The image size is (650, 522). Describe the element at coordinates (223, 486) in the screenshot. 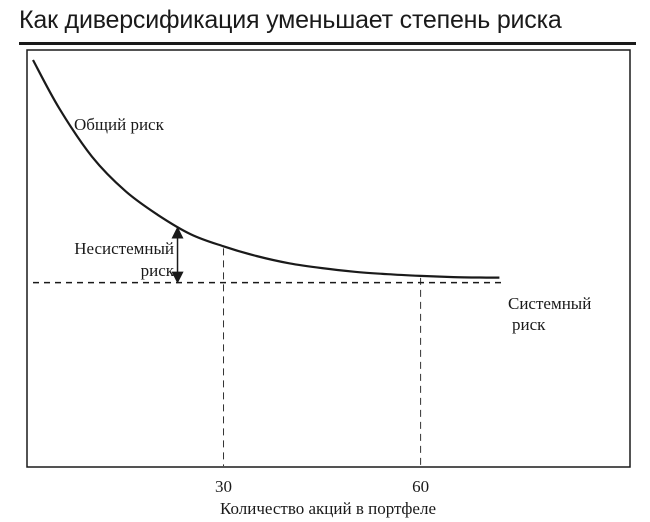

I see `x-tick-label-30: 30` at that location.